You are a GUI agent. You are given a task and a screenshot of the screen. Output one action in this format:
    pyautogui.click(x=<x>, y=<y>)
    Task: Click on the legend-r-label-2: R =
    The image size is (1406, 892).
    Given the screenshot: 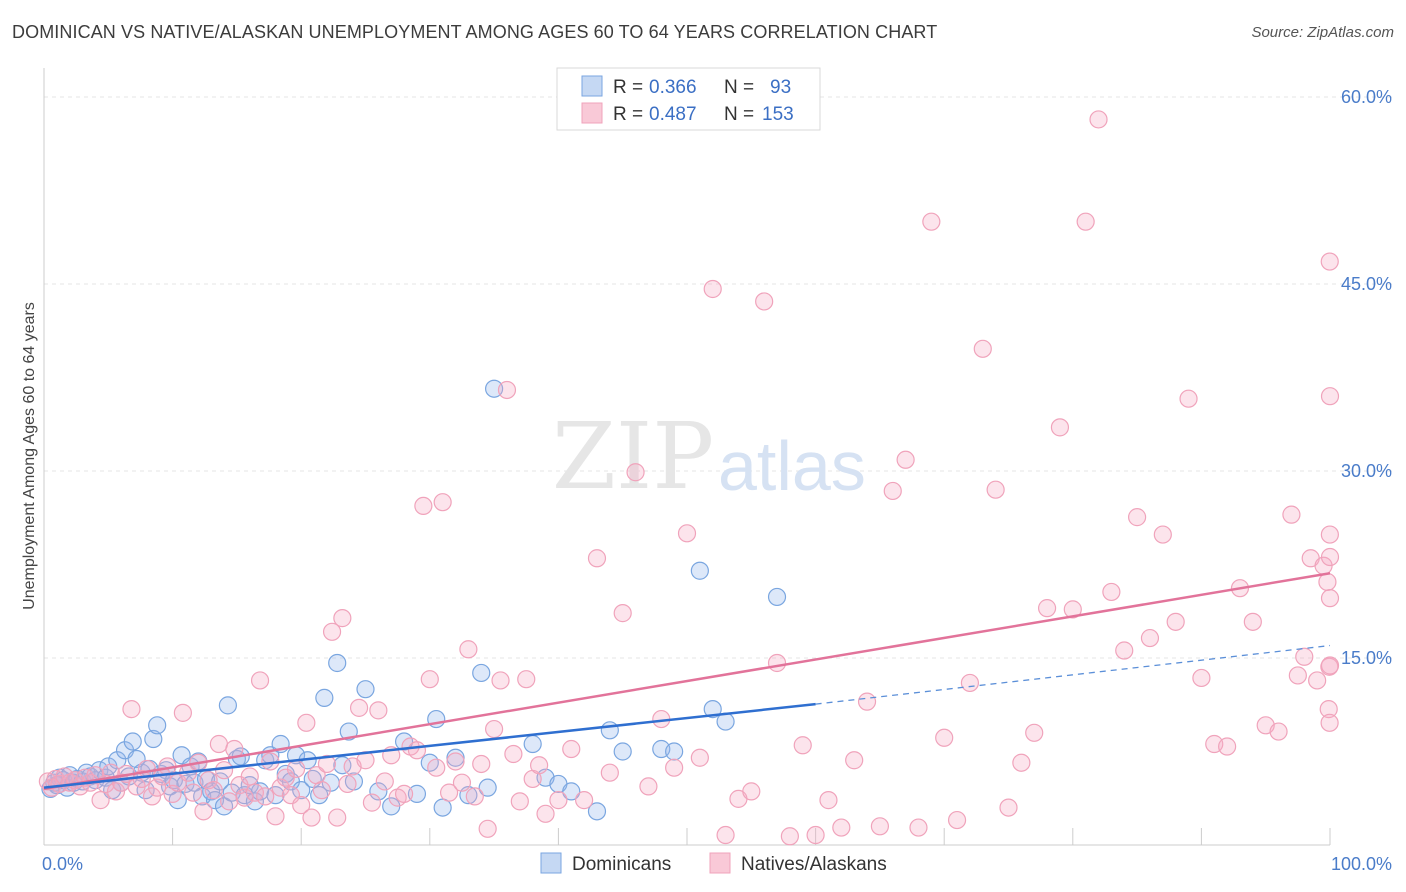 What is the action you would take?
    pyautogui.click(x=628, y=114)
    